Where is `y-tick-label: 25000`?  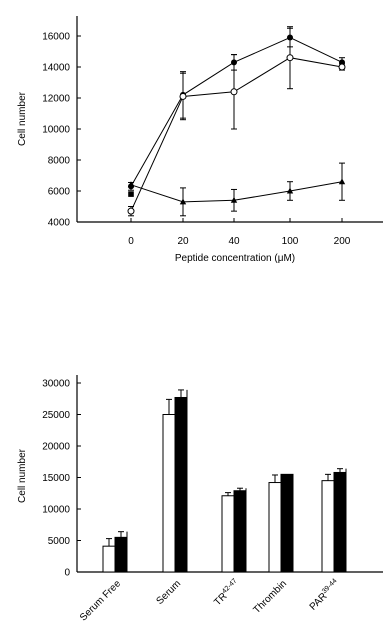 y-tick-label: 25000 is located at coordinates (56, 415).